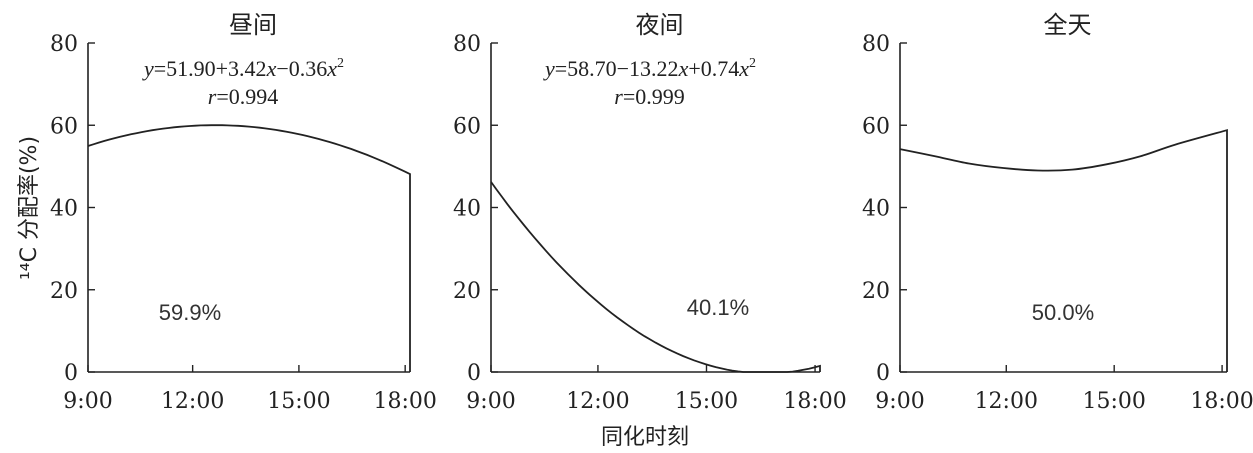 This screenshot has height=453, width=1253. Describe the element at coordinates (190, 312) in the screenshot. I see `area-percent-label: 59.9%` at that location.